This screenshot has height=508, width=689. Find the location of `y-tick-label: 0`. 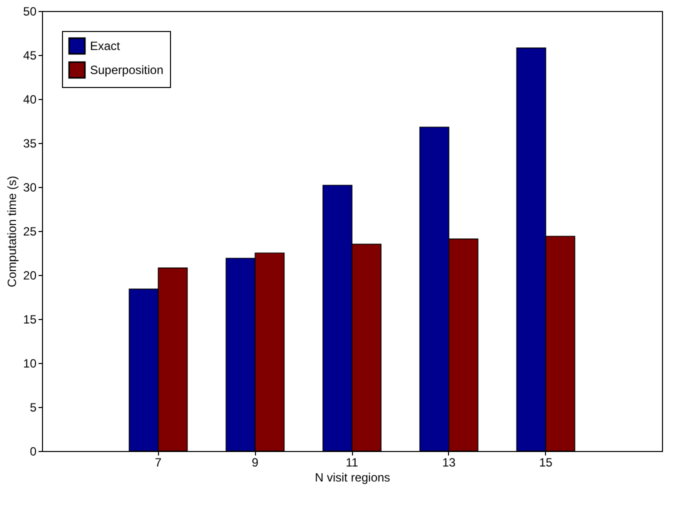

y-tick-label: 0 is located at coordinates (33, 451).